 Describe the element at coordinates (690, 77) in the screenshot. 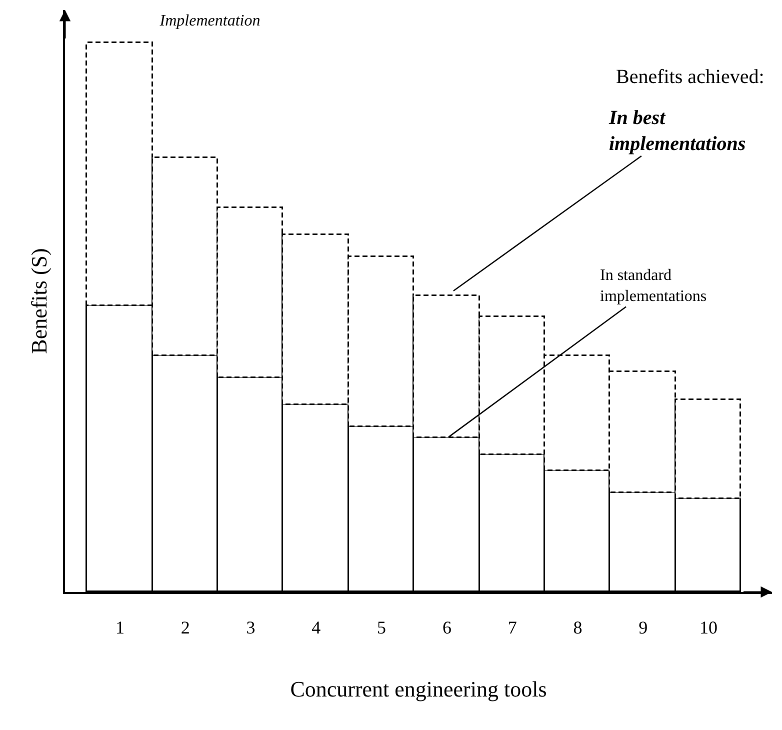

I see `annotation: Benefits achieved:` at that location.